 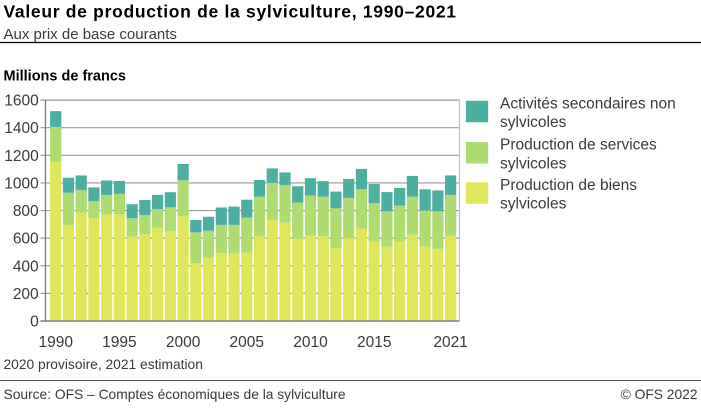 What do you see at coordinates (21, 128) in the screenshot?
I see `svg-text: 1400` at bounding box center [21, 128].